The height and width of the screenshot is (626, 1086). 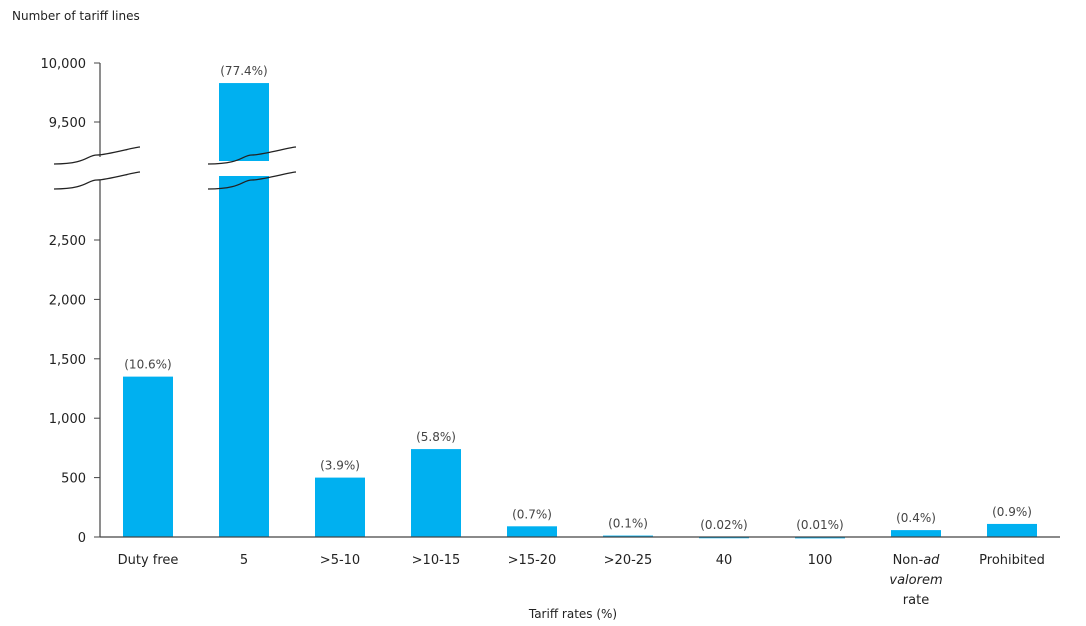 I want to click on x-tick-label: >15-20, so click(x=532, y=560).